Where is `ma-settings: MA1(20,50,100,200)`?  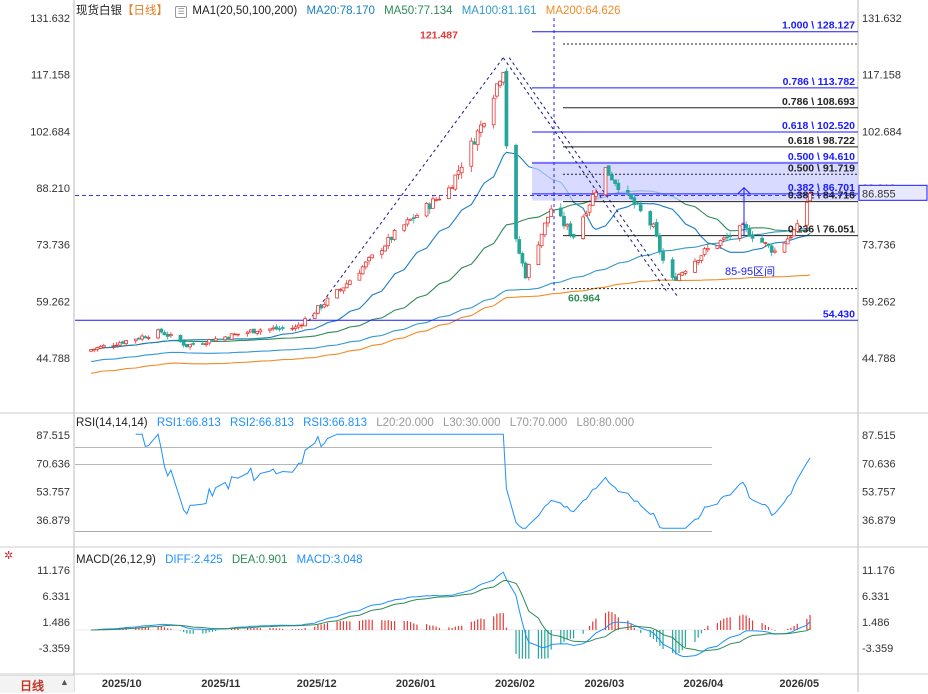
ma-settings: MA1(20,50,100,200) is located at coordinates (245, 11).